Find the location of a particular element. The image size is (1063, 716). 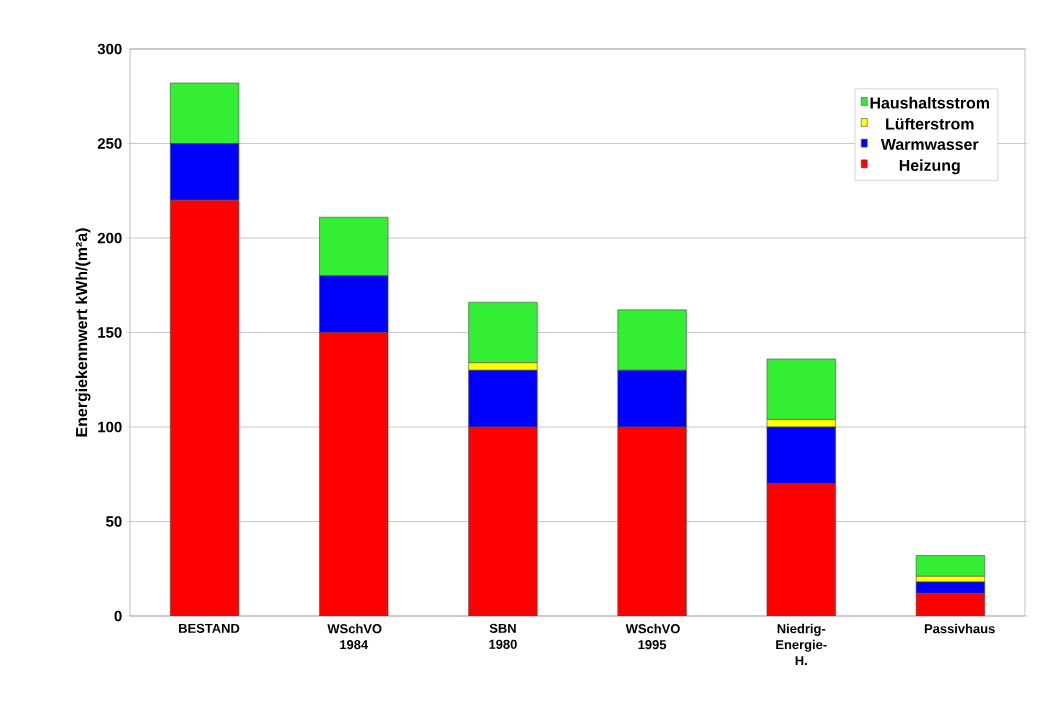

y-tick-label: 250 is located at coordinates (109, 143).